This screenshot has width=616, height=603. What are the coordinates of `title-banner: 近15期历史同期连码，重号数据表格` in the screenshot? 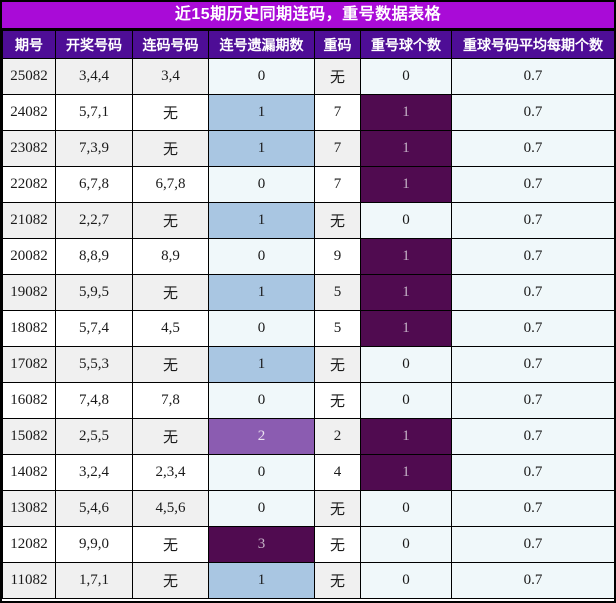 It's located at (308, 16).